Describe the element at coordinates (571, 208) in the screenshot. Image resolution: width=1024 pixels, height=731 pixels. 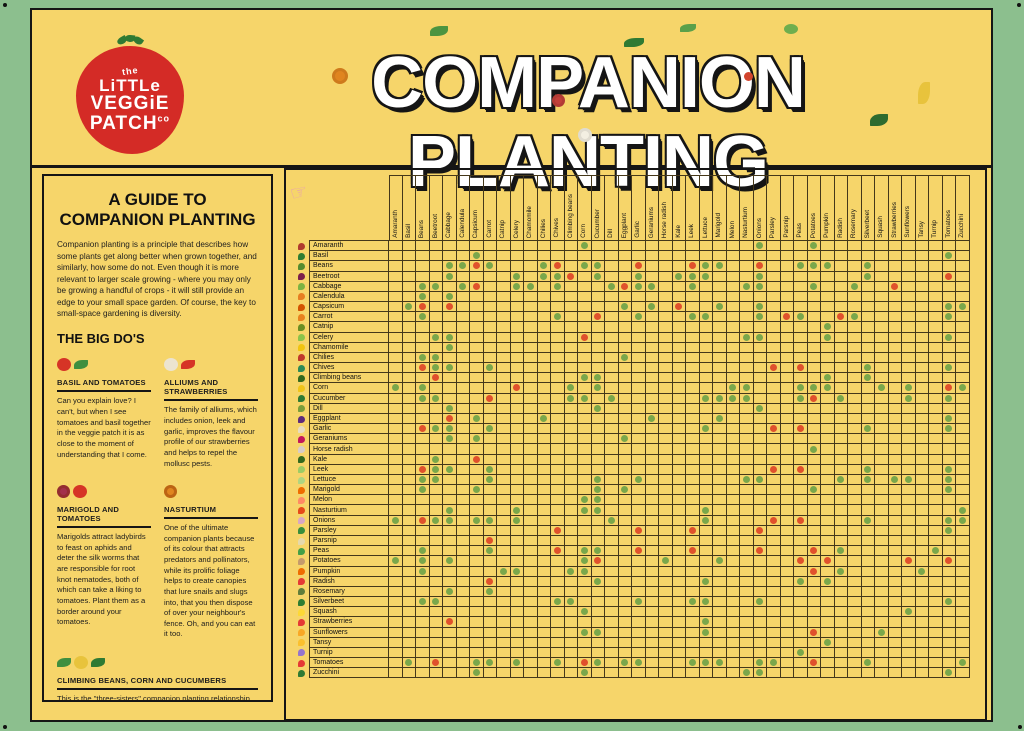
I see `column-header-climbing-beans: Climbing beans` at that location.